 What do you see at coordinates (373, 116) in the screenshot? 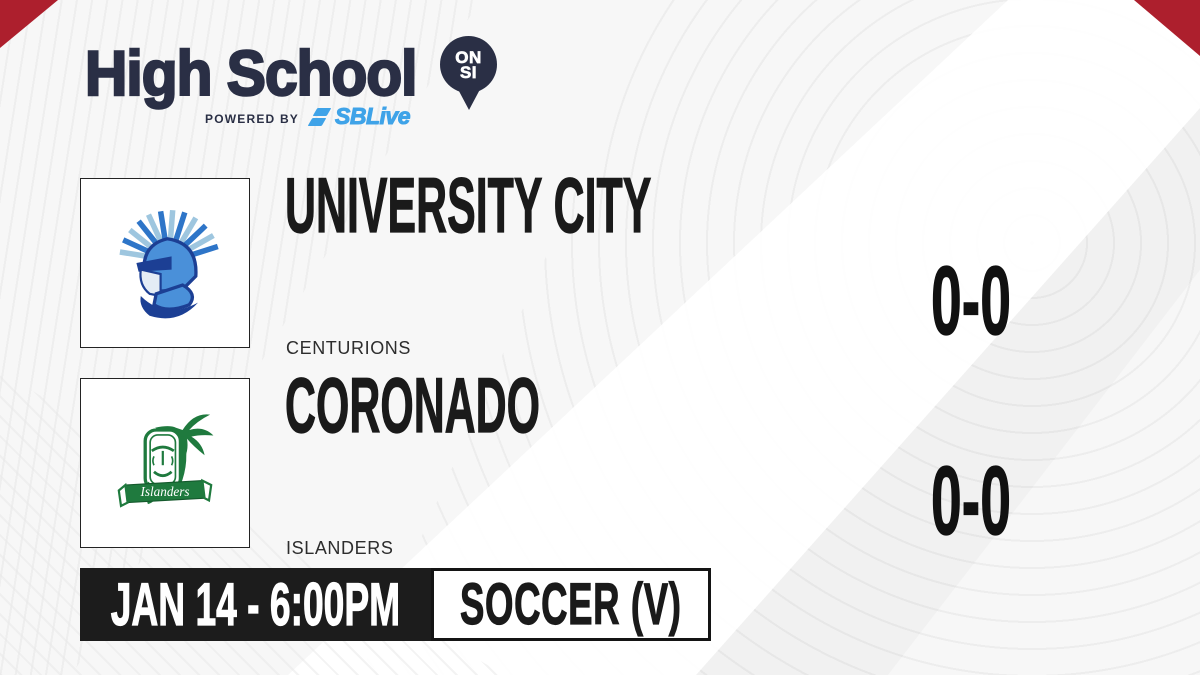
I see `sblive-wordmark: SBLive` at bounding box center [373, 116].